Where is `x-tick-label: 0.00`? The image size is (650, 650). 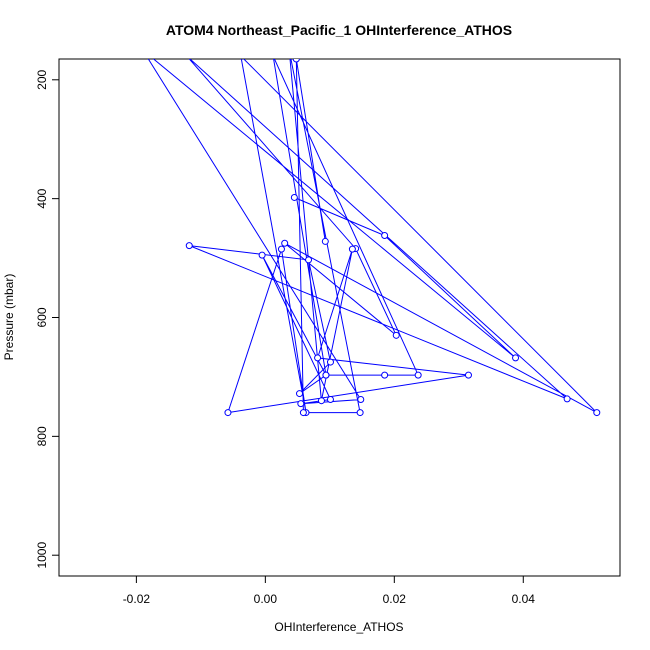
x-tick-label: 0.00 is located at coordinates (266, 599).